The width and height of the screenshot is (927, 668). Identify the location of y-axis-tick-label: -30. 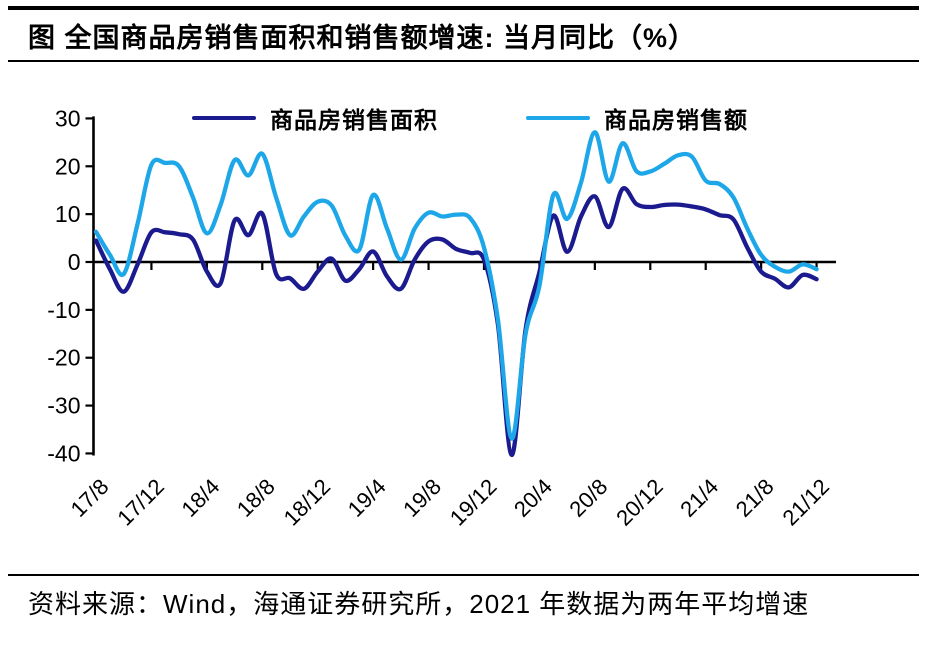
(63, 406).